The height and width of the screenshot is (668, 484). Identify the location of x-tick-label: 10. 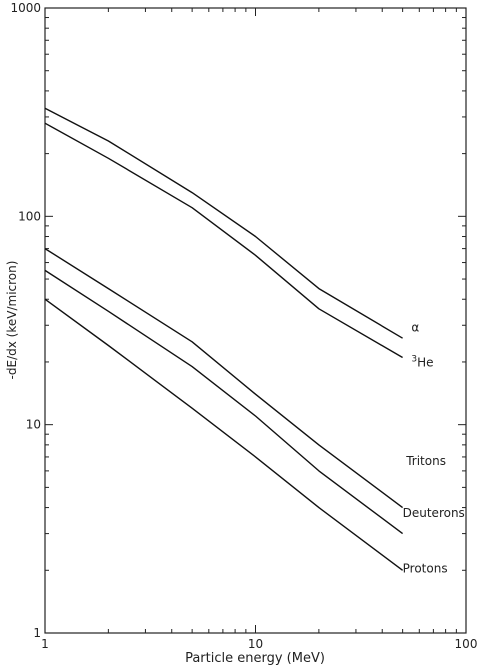
(255, 644).